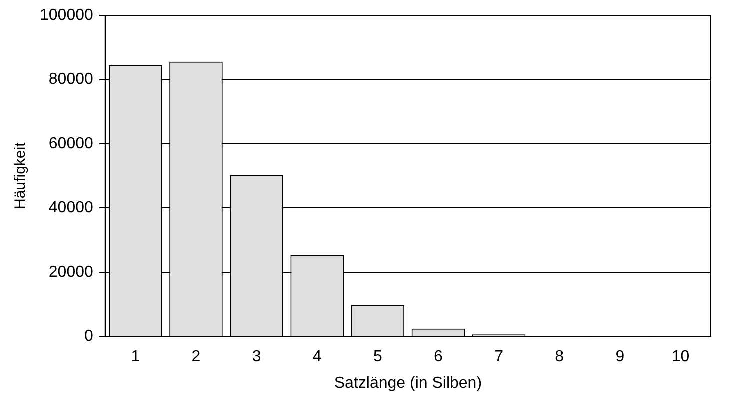 The image size is (729, 401). I want to click on x-tick-label: 2, so click(196, 357).